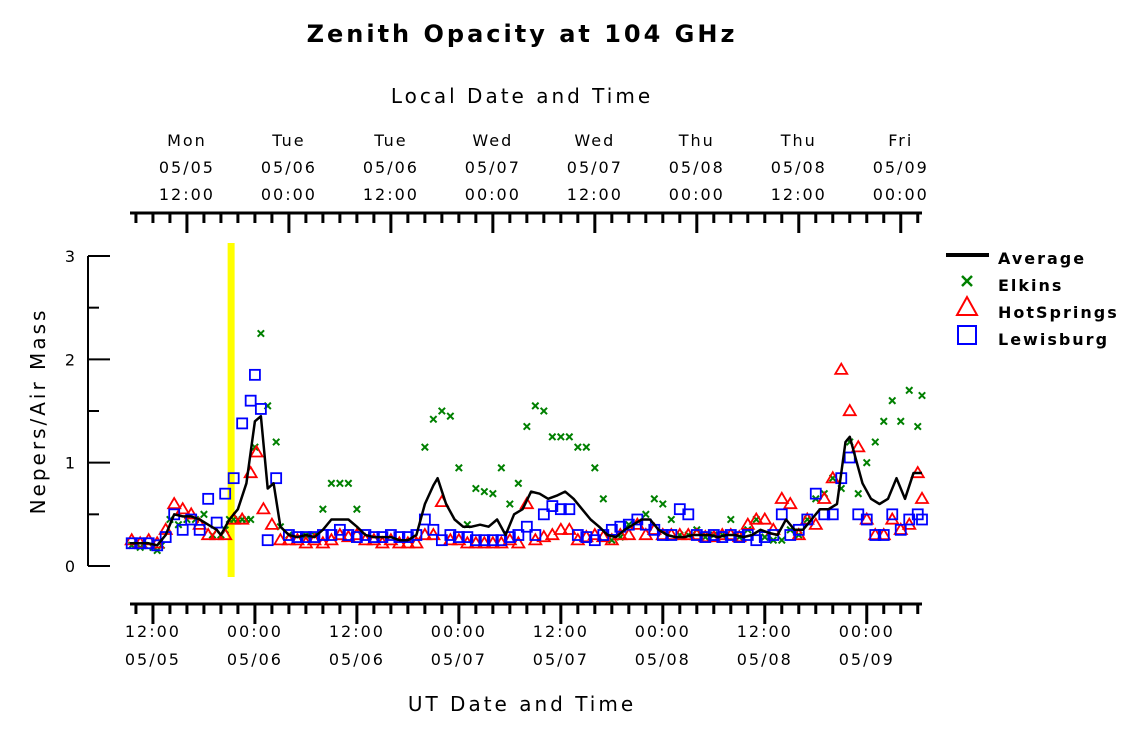 The image size is (1125, 731). I want to click on x-axis-title: UT Date and Time, so click(522, 704).